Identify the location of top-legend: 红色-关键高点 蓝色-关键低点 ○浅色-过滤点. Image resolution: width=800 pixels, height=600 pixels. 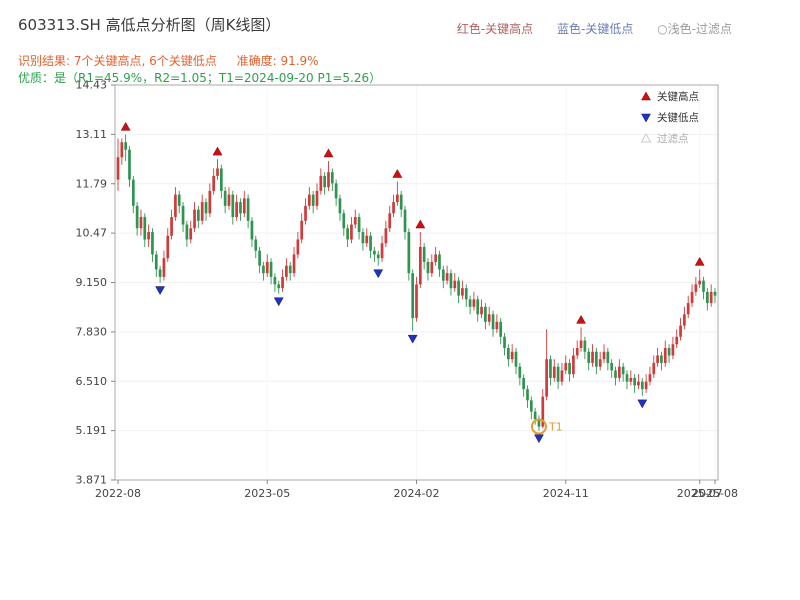
(584, 28).